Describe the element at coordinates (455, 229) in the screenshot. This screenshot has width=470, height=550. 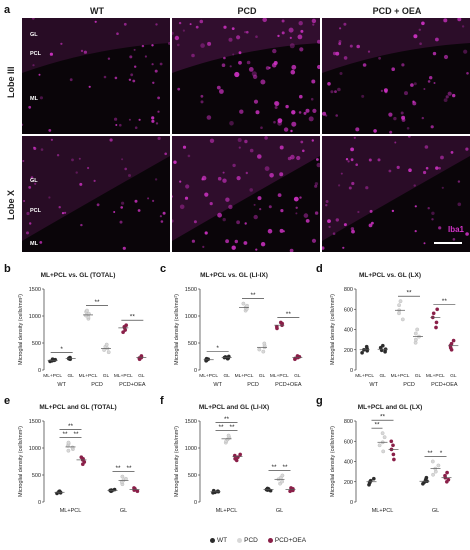
I see `stain-label: Iba1` at that location.